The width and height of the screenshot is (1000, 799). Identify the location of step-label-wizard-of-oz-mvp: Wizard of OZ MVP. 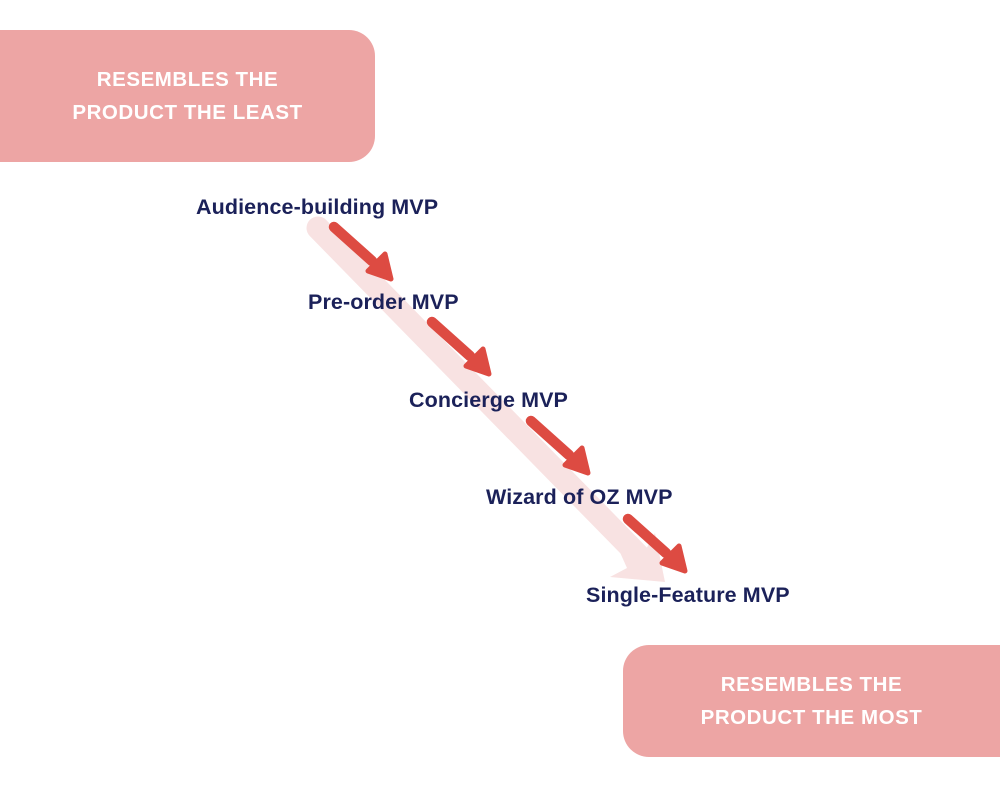
(579, 497).